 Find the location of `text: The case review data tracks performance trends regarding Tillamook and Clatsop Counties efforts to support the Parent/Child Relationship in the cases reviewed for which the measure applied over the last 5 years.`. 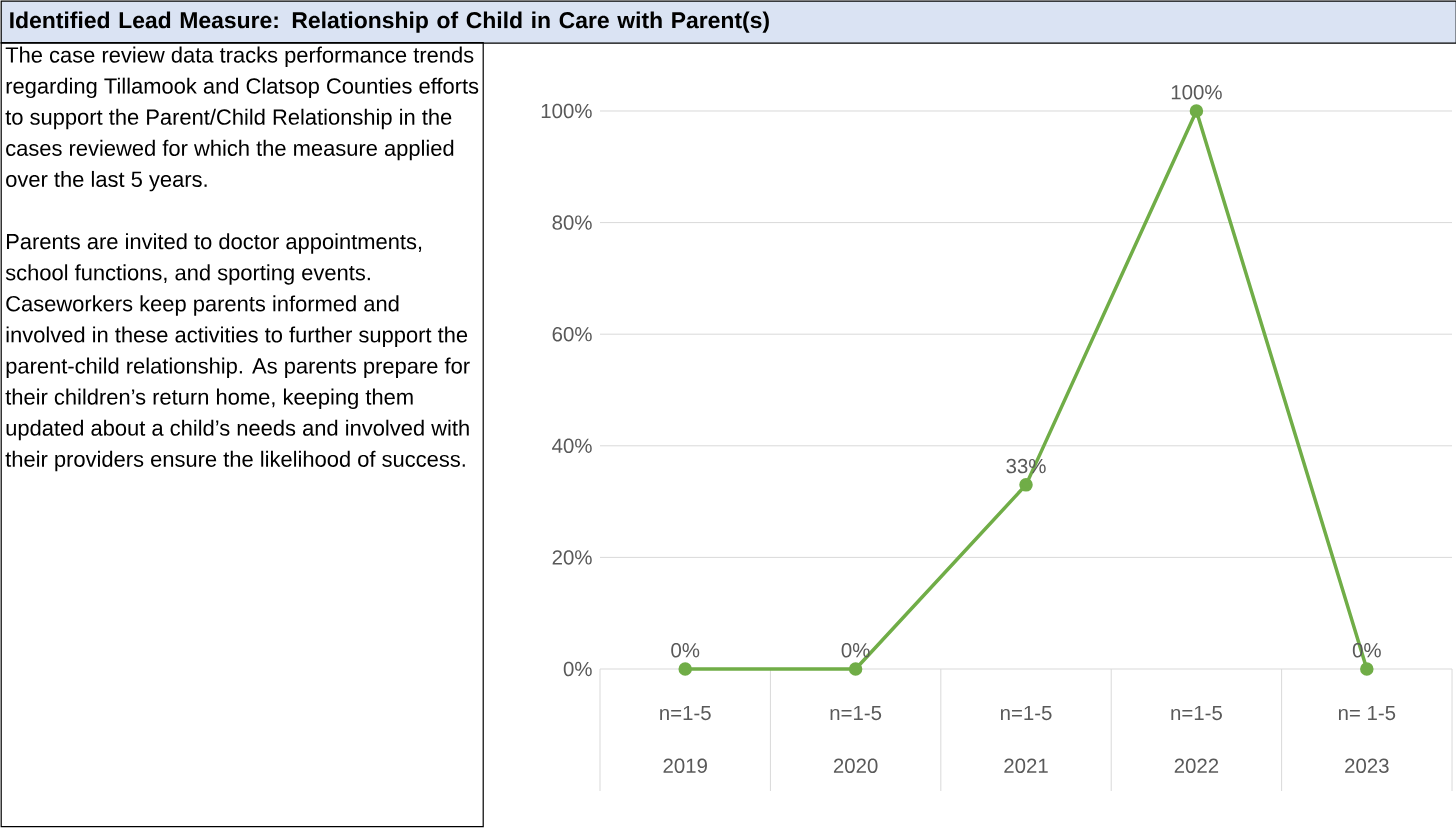

text: The case review data tracks performance trends regarding Tillamook and Clatsop Counties efforts to support the Parent/Child Relationship in the cases reviewed for which the measure applied over the last 5 years. is located at coordinates (242, 119).